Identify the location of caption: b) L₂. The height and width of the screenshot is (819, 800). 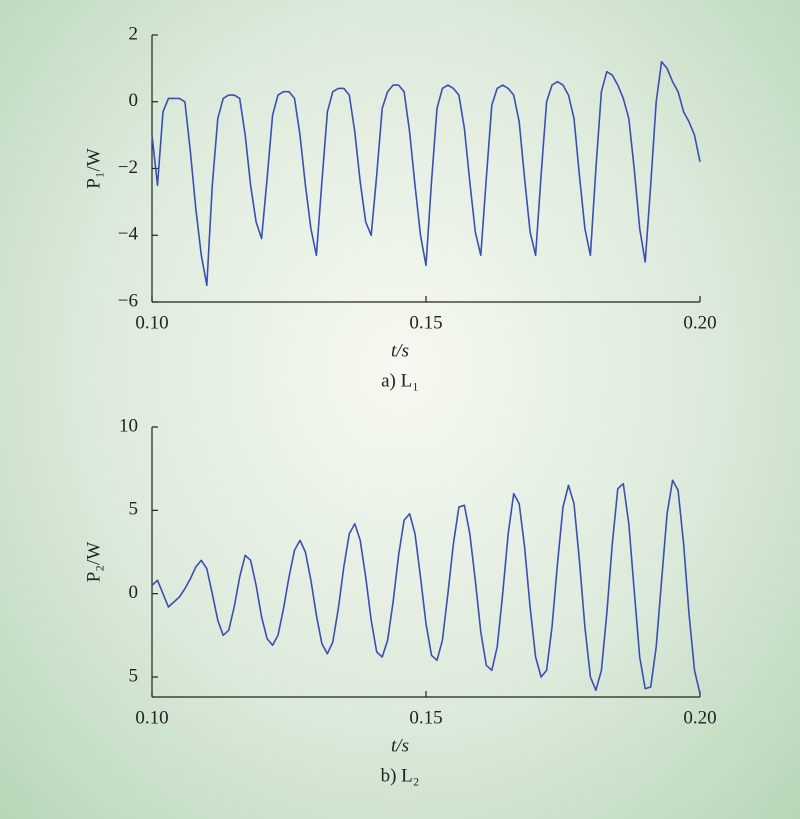
(400, 775).